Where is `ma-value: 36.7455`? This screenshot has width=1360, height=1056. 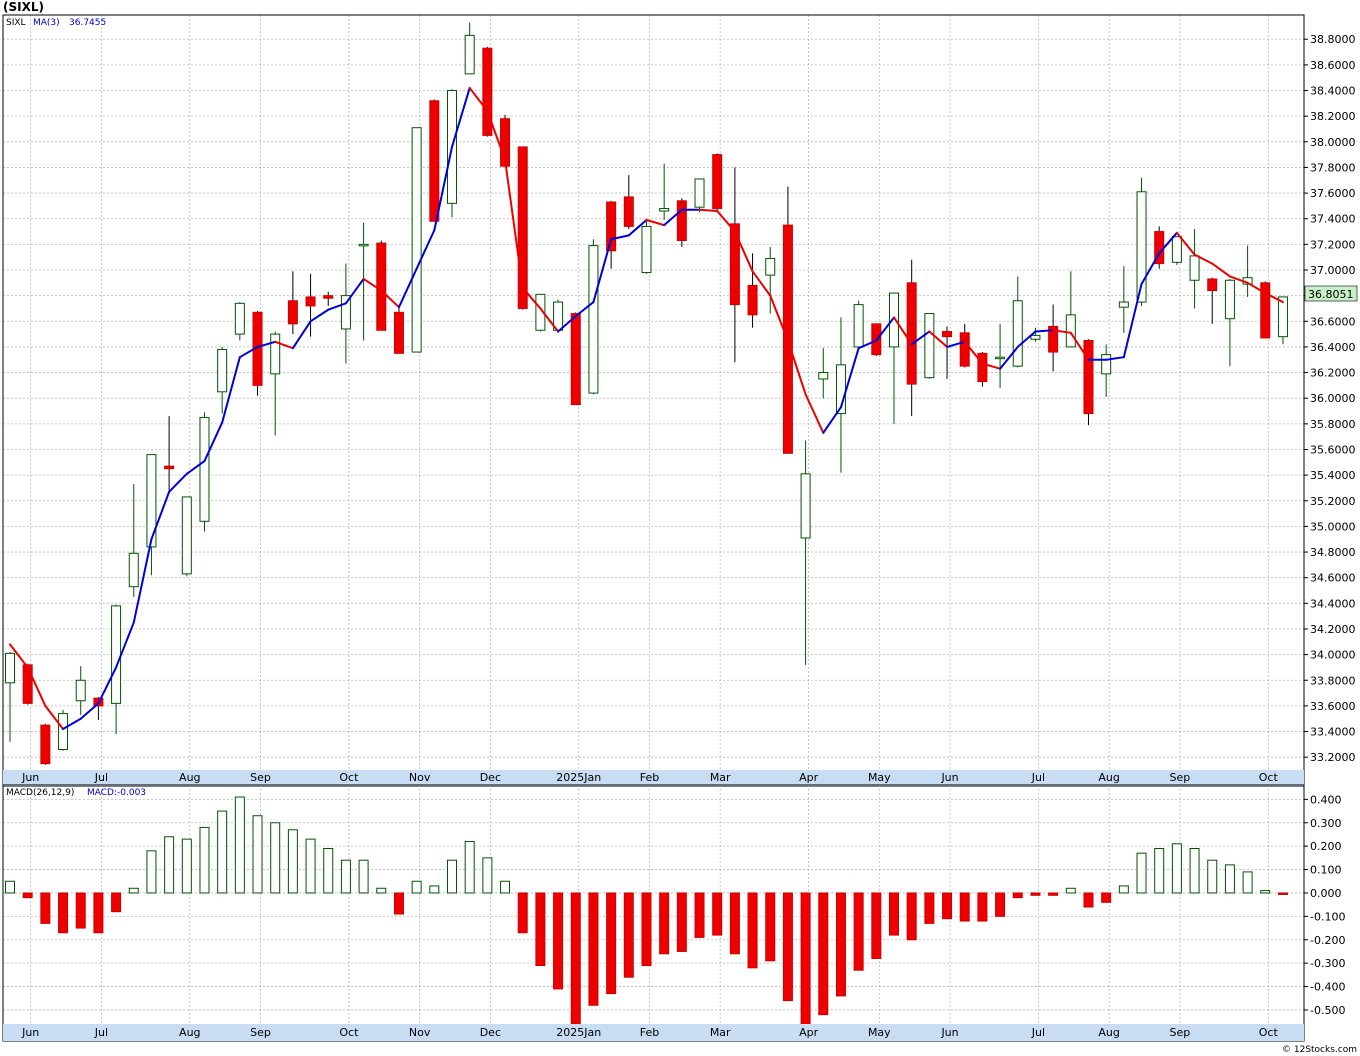 ma-value: 36.7455 is located at coordinates (87, 23).